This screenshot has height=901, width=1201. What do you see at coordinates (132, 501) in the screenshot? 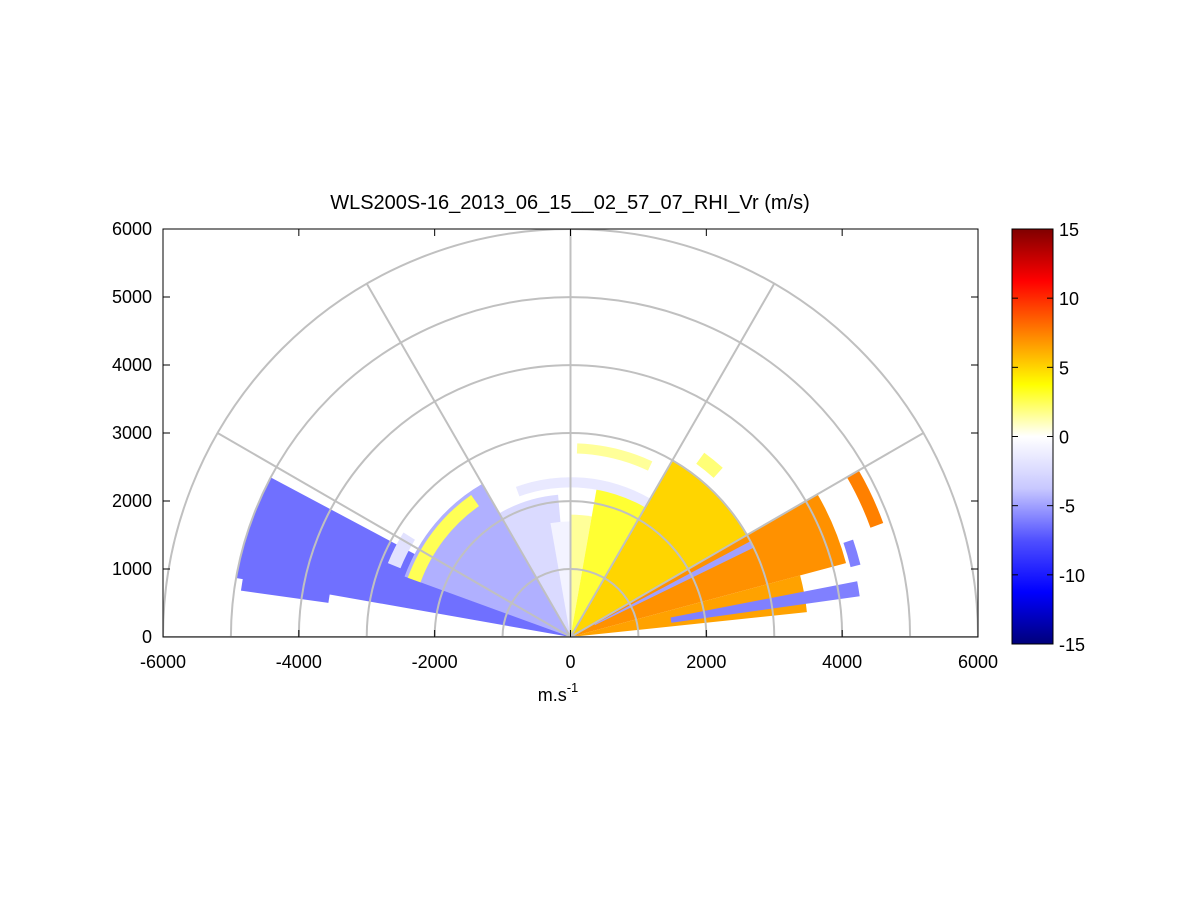
I see `y-tick-label: 2000` at bounding box center [132, 501].